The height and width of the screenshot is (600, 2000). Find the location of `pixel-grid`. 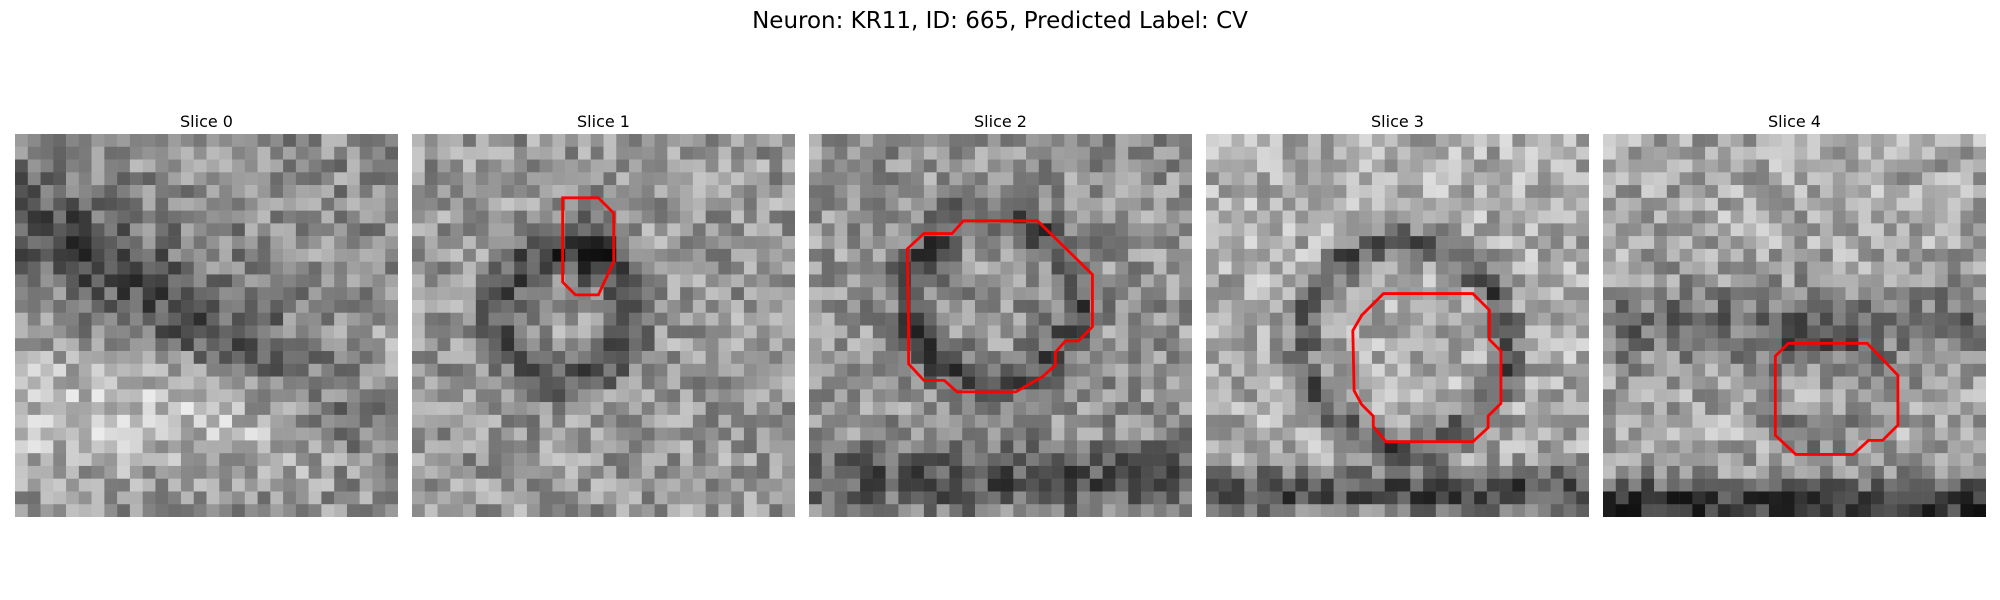

pixel-grid is located at coordinates (206, 325).